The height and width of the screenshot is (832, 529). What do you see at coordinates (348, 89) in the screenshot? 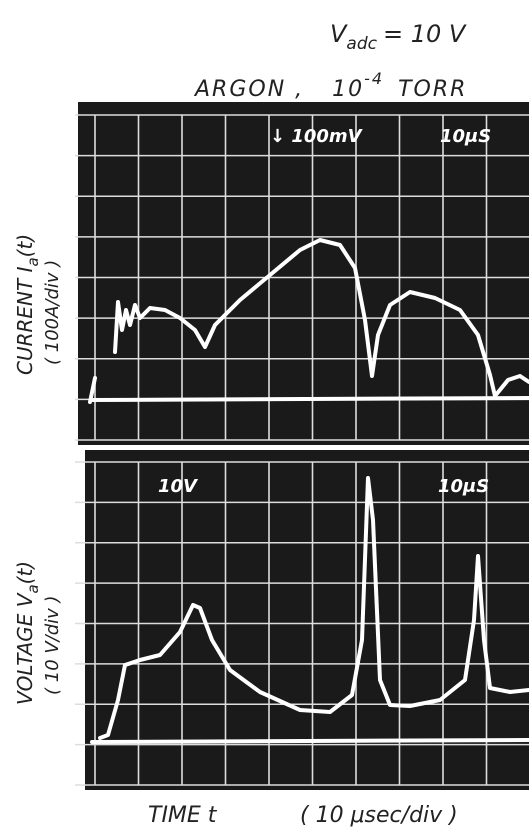
I see `pressure: 10` at bounding box center [348, 89].